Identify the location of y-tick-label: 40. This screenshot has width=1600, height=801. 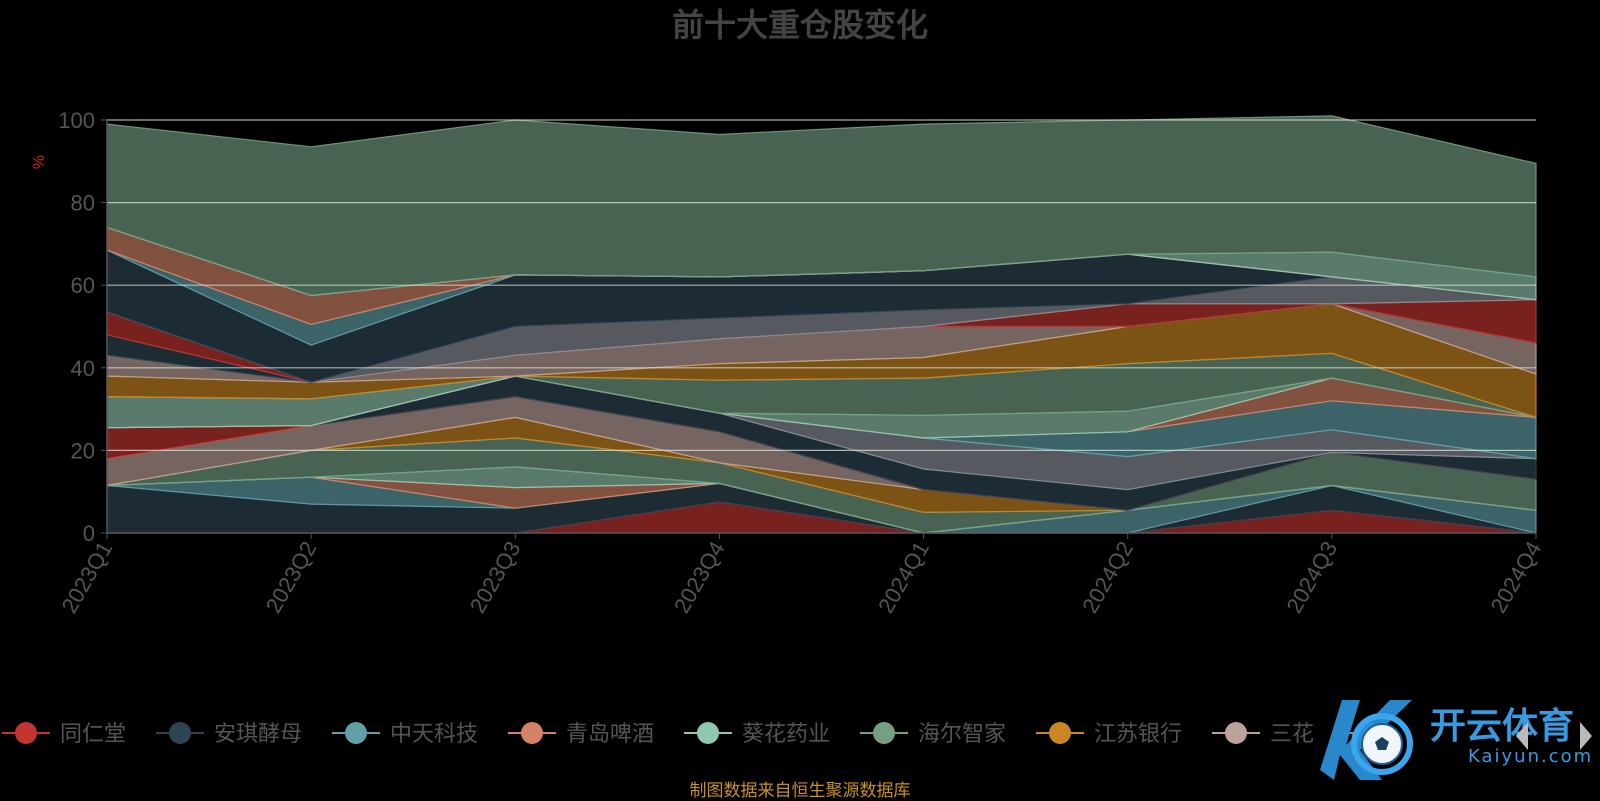
(83, 368).